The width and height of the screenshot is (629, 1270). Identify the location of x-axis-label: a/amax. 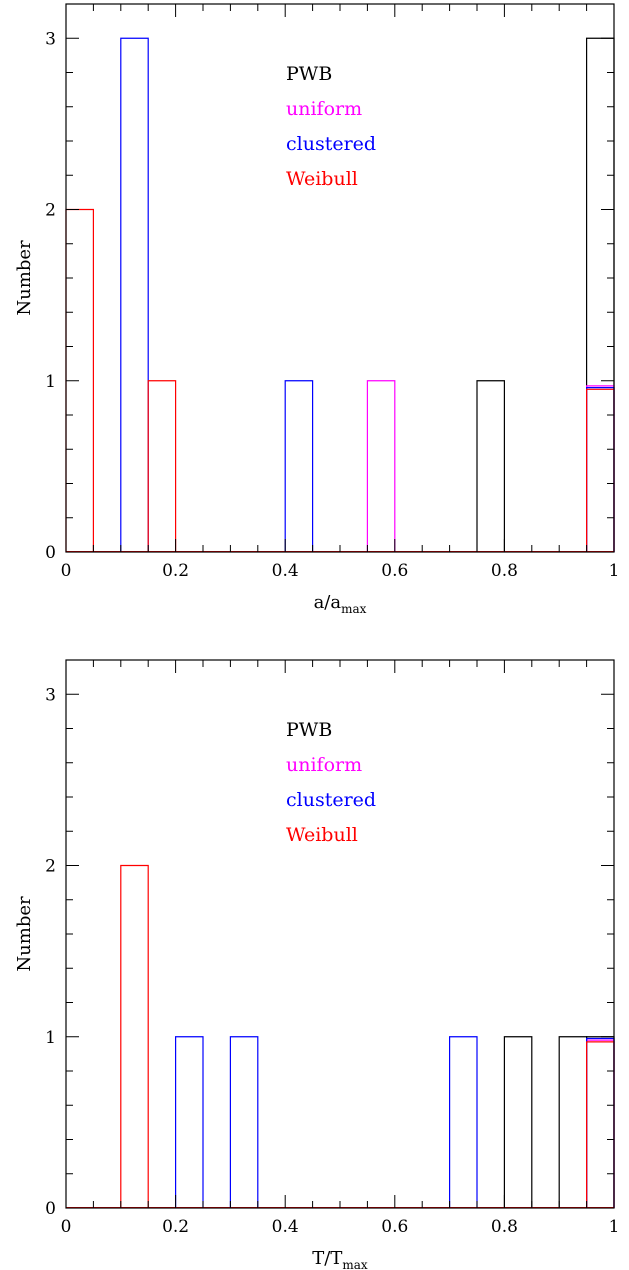
(340, 604).